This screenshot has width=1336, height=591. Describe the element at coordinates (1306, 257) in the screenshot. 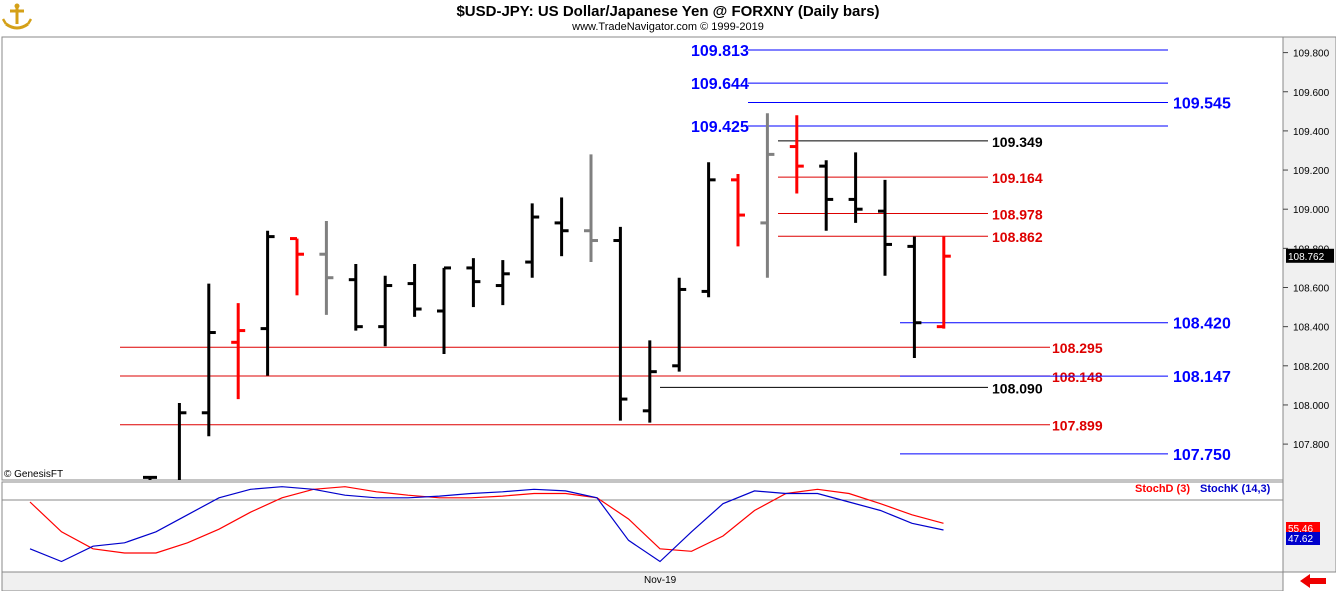

I see `last-price-label: 108.762` at that location.